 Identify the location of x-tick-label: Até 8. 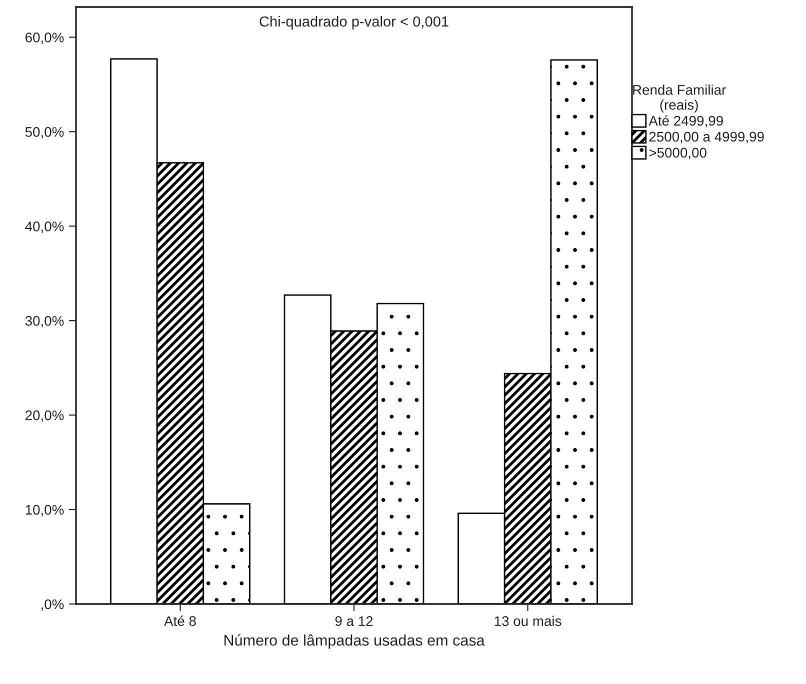
(180, 621).